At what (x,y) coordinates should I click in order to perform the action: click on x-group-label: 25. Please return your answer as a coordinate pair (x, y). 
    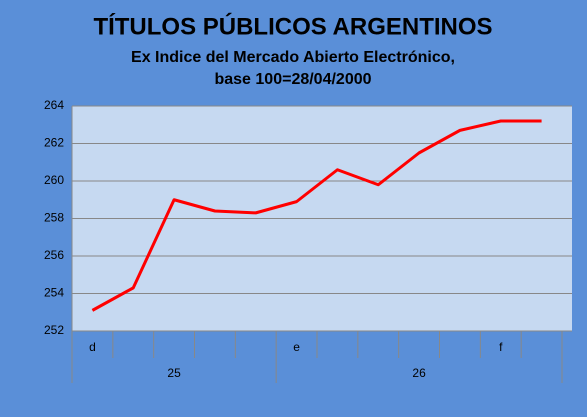
    Looking at the image, I should click on (174, 373).